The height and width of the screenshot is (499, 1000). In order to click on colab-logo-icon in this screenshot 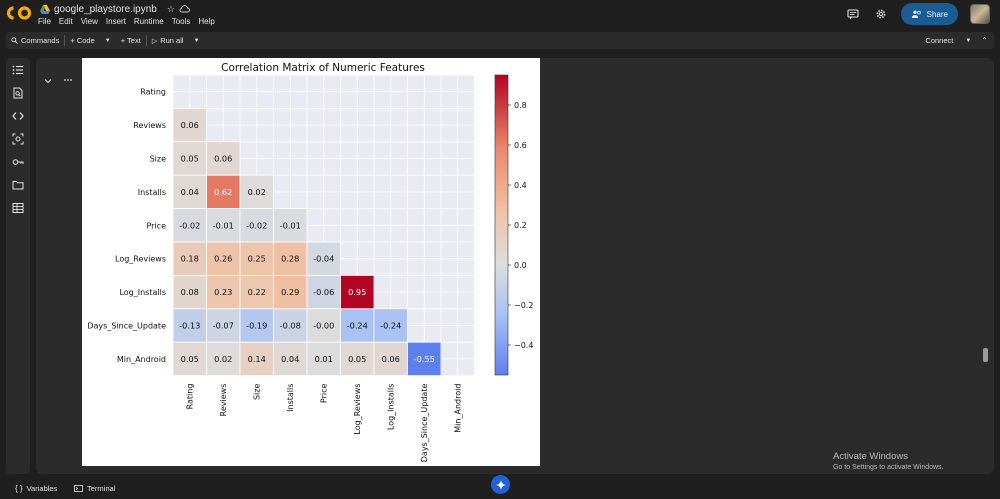, I will do `click(19, 13)`.